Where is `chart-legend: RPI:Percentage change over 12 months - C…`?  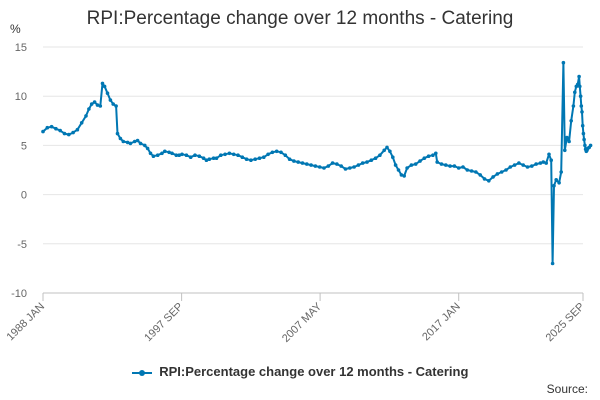
chart-legend: RPI:Percentage change over 12 months - C… is located at coordinates (300, 371).